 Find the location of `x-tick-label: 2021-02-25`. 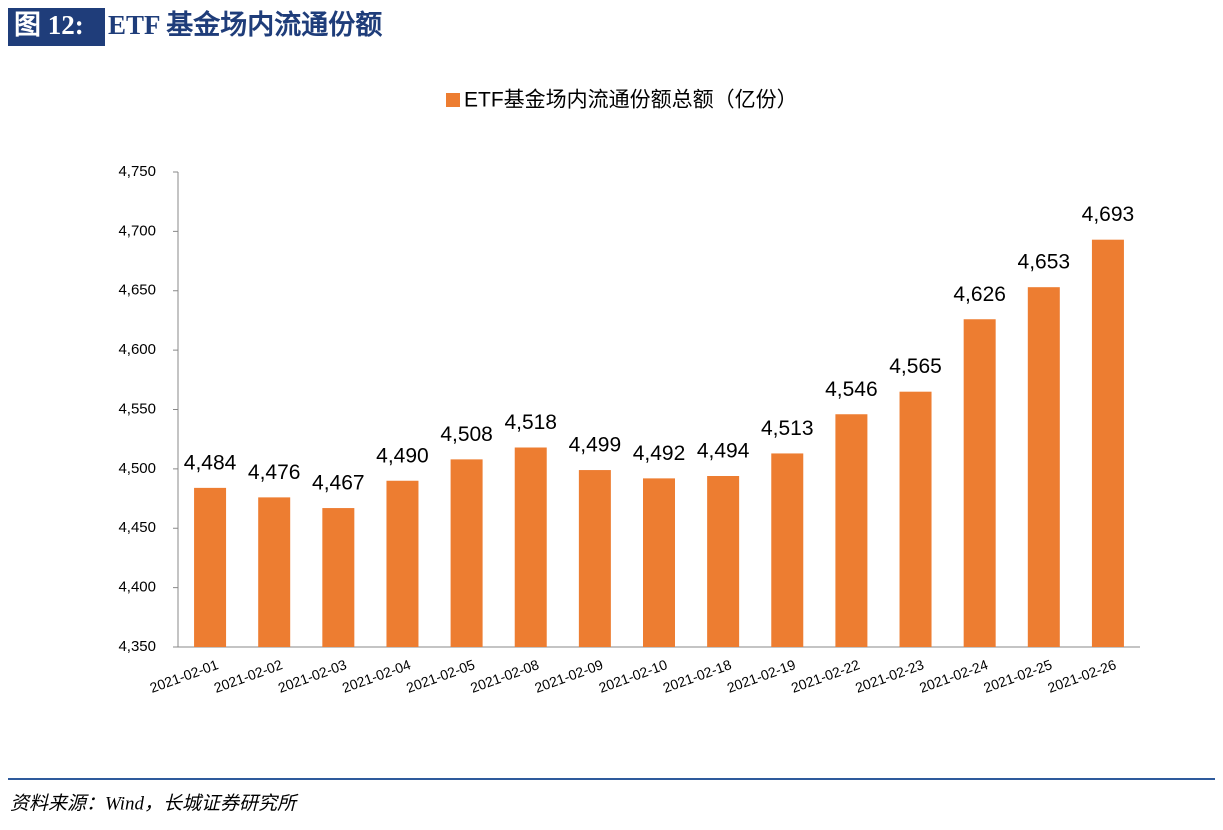

x-tick-label: 2021-02-25 is located at coordinates (1017, 676).